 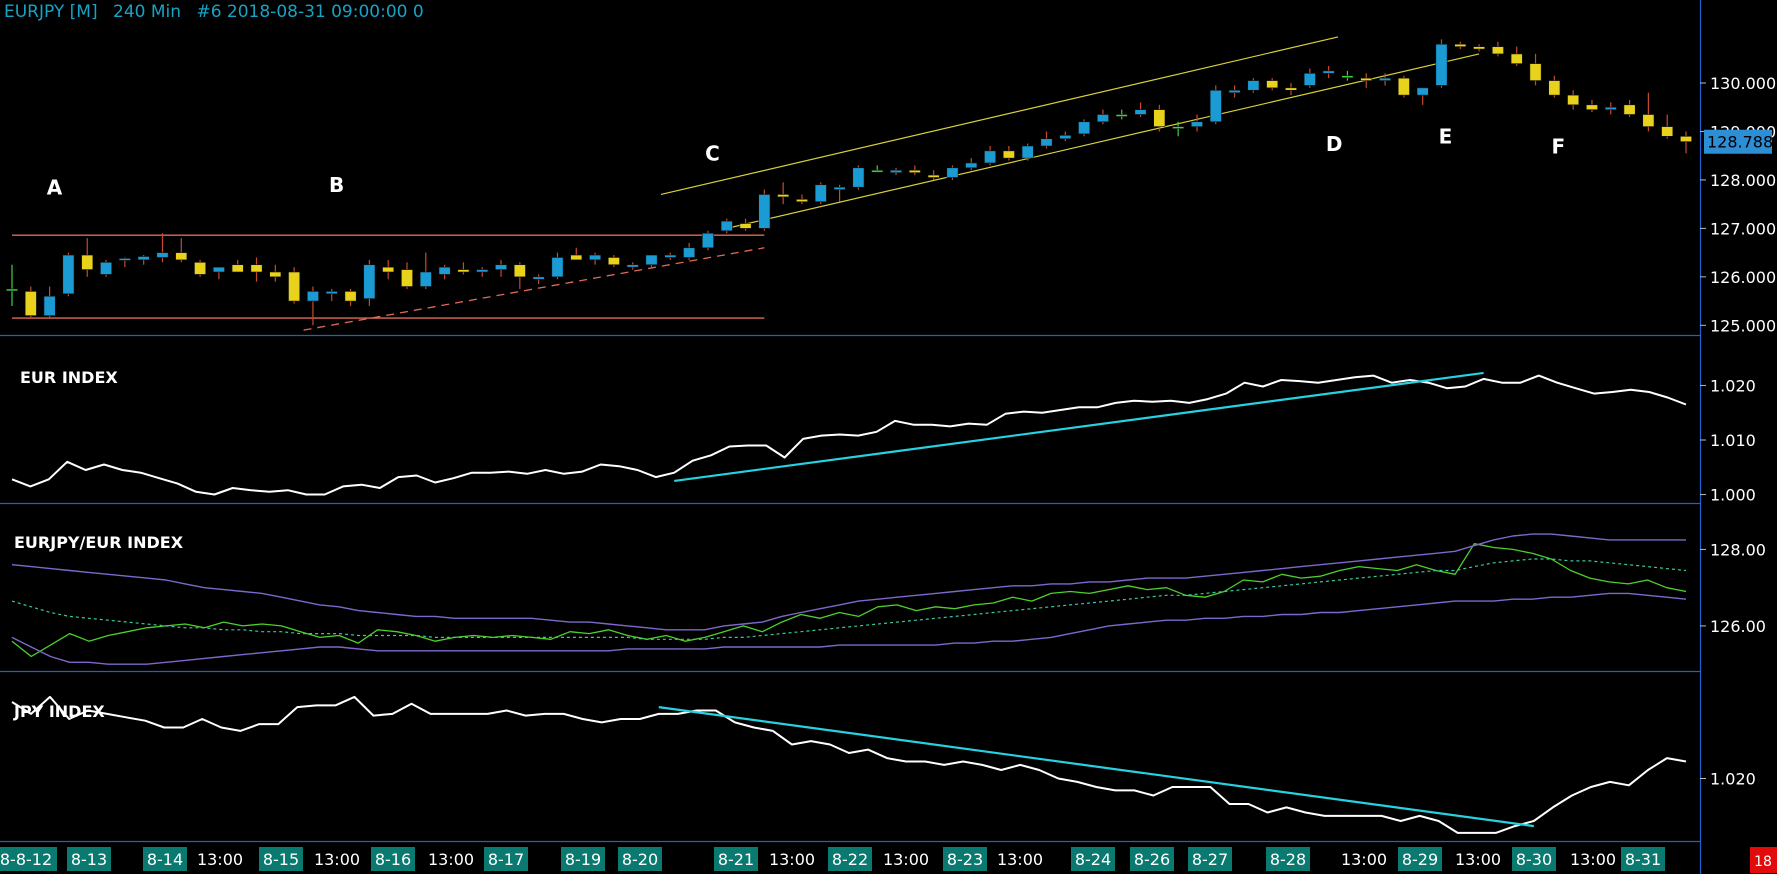 I want to click on jpy-index-panel: JPY INDEX, so click(x=849, y=764).